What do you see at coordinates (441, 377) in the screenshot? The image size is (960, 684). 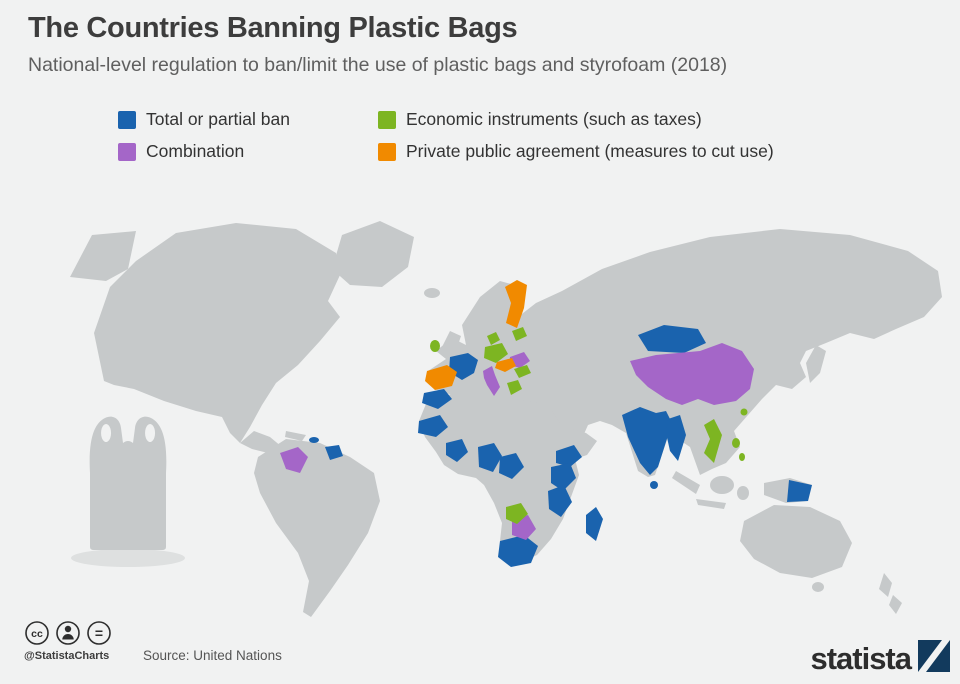 I see `country-spain` at bounding box center [441, 377].